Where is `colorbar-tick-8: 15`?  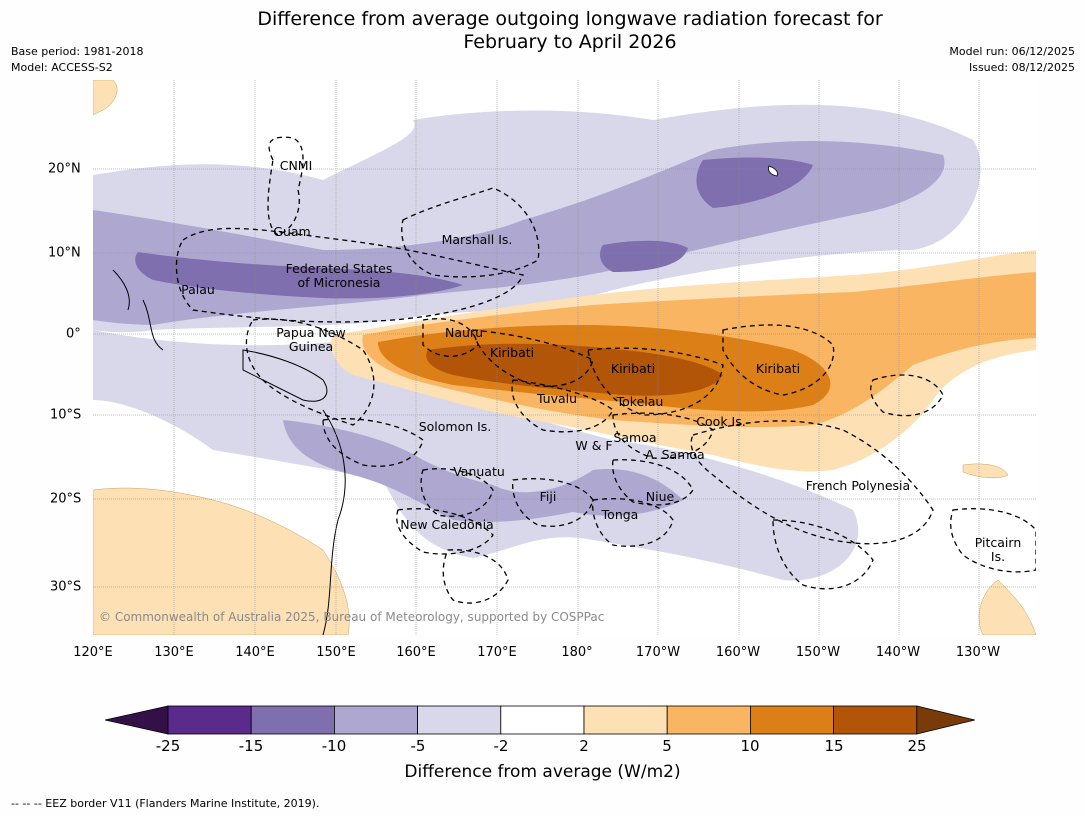 colorbar-tick-8: 15 is located at coordinates (834, 746).